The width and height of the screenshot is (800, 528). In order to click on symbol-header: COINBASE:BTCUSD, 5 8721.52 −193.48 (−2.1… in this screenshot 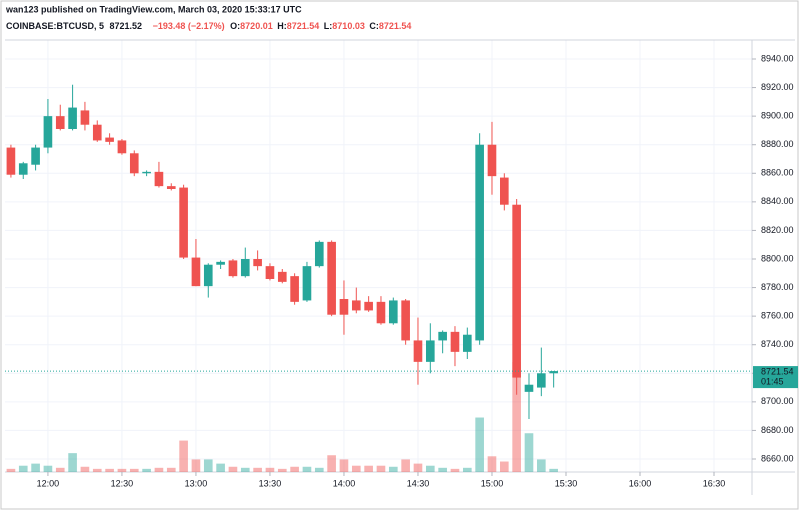, I will do `click(208, 26)`.